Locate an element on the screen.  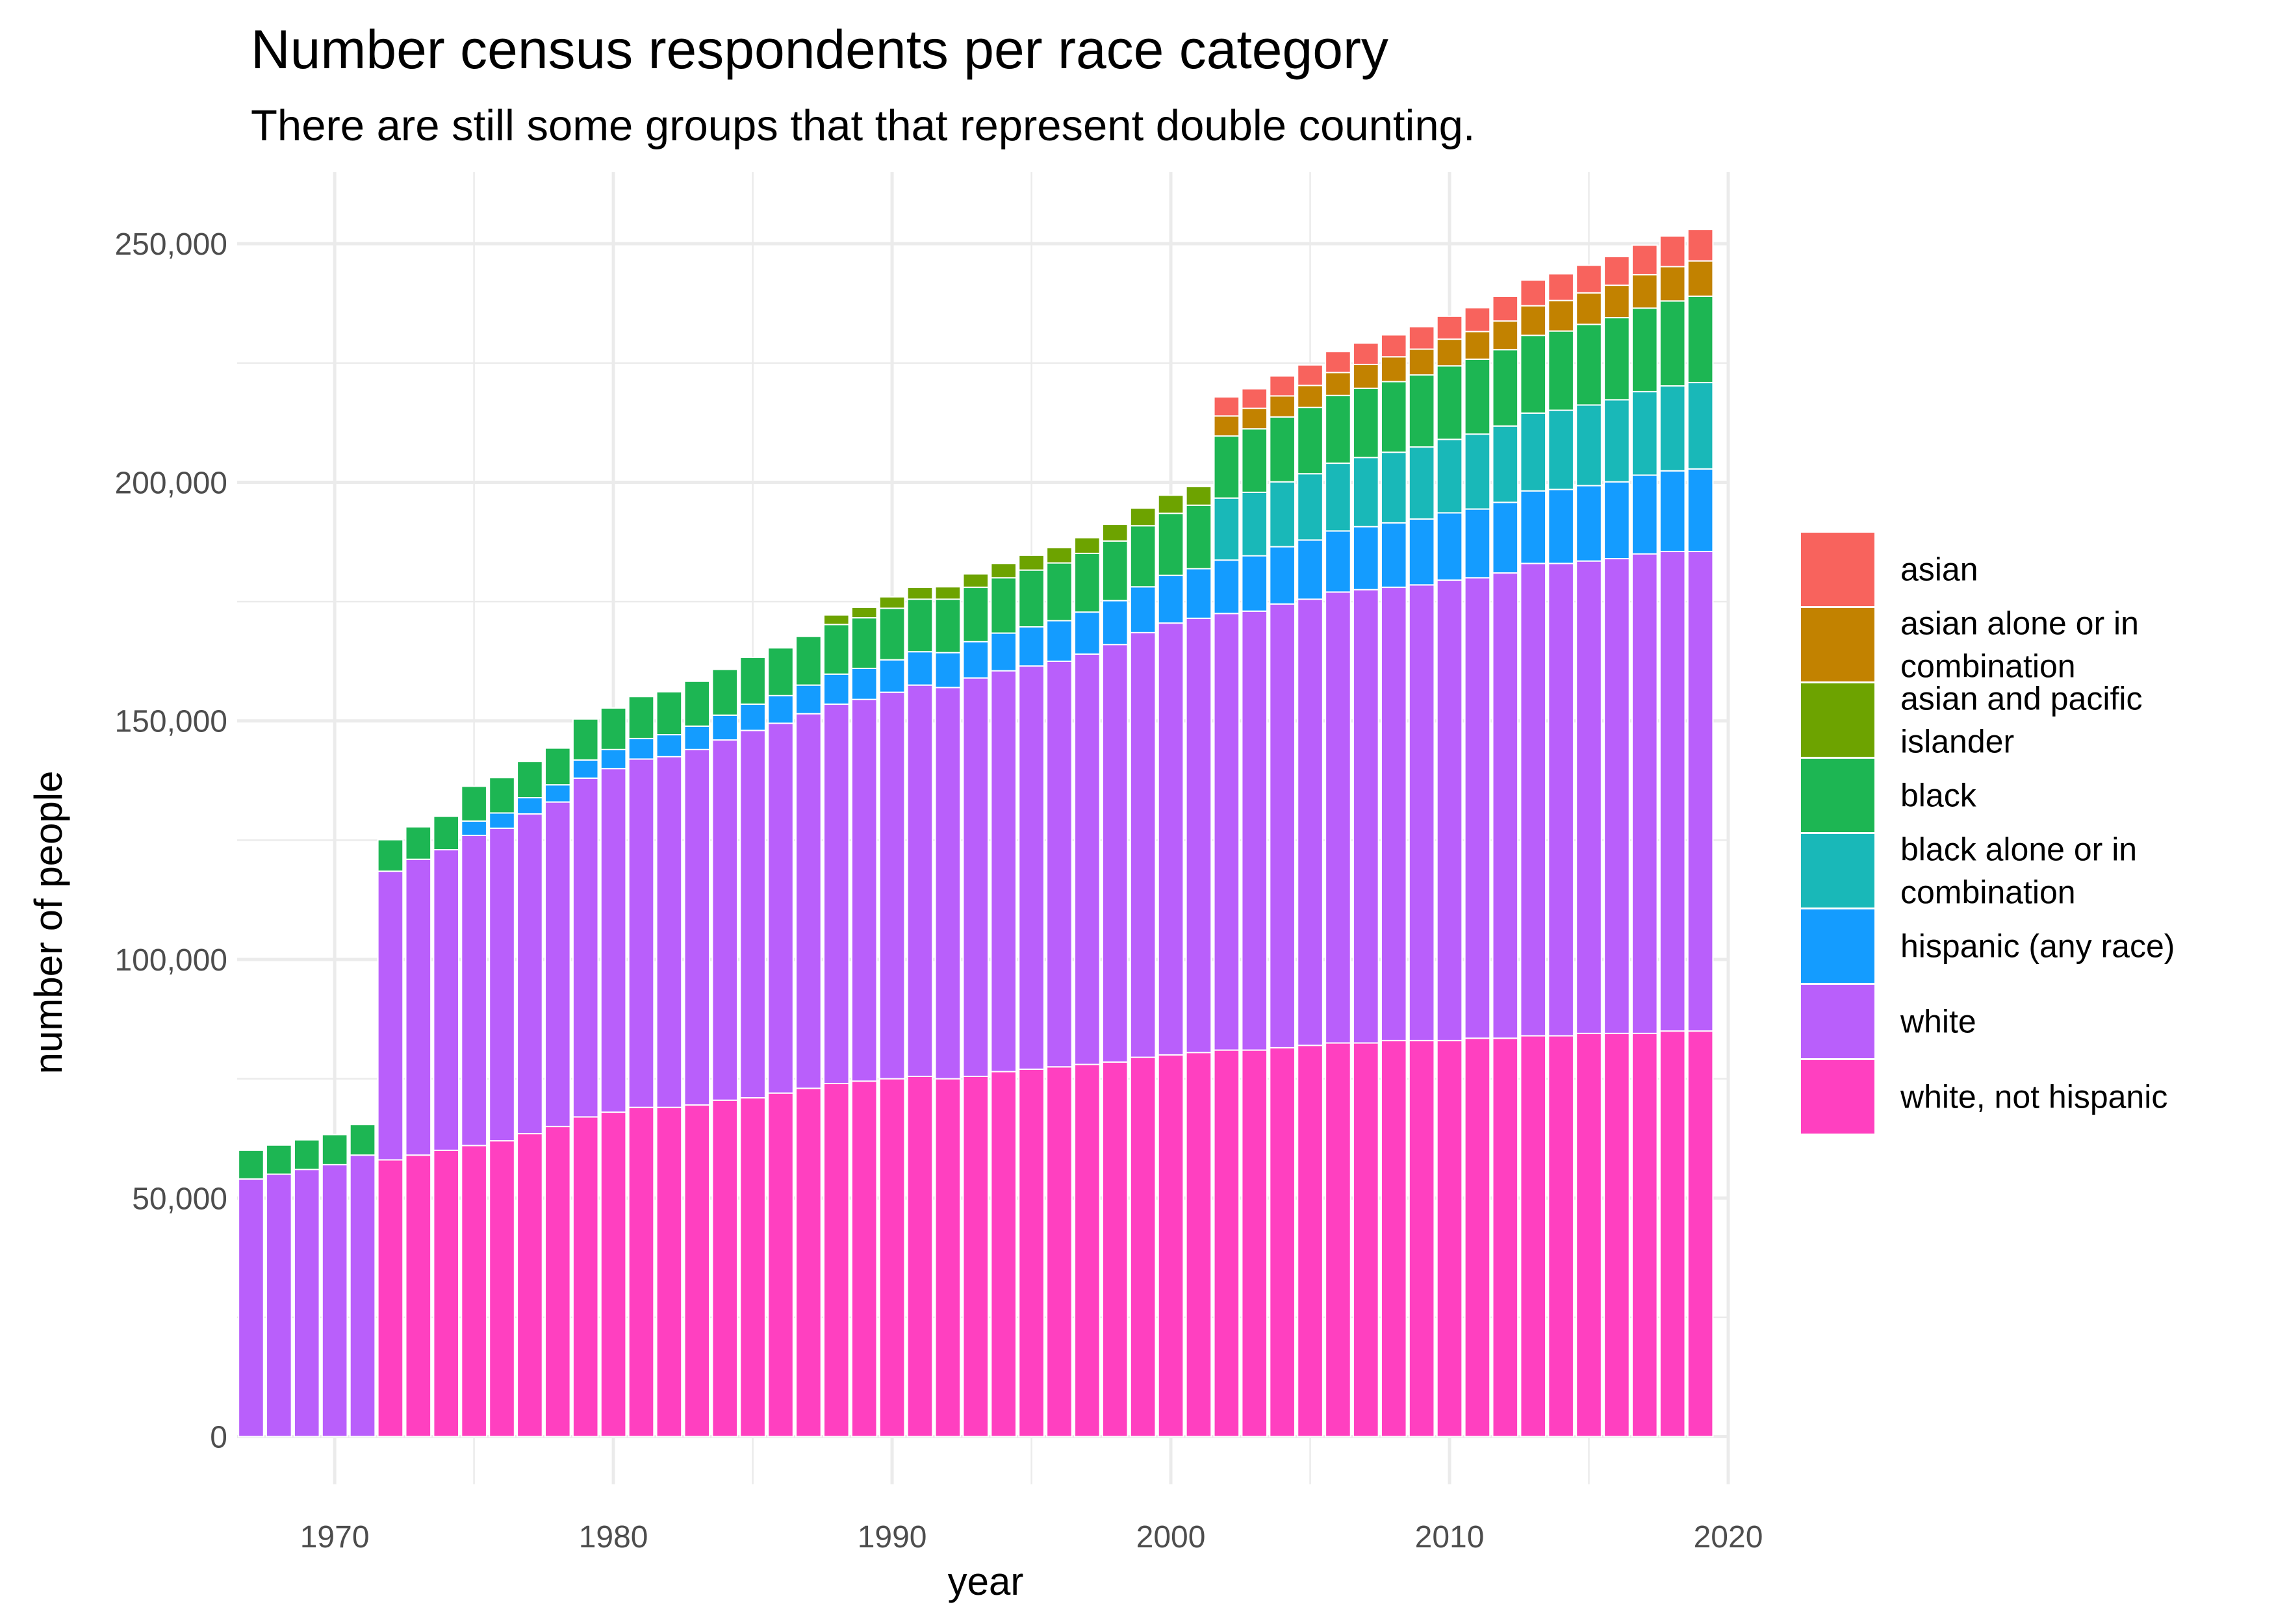
x-tick-label: 2020 is located at coordinates (1728, 1537).